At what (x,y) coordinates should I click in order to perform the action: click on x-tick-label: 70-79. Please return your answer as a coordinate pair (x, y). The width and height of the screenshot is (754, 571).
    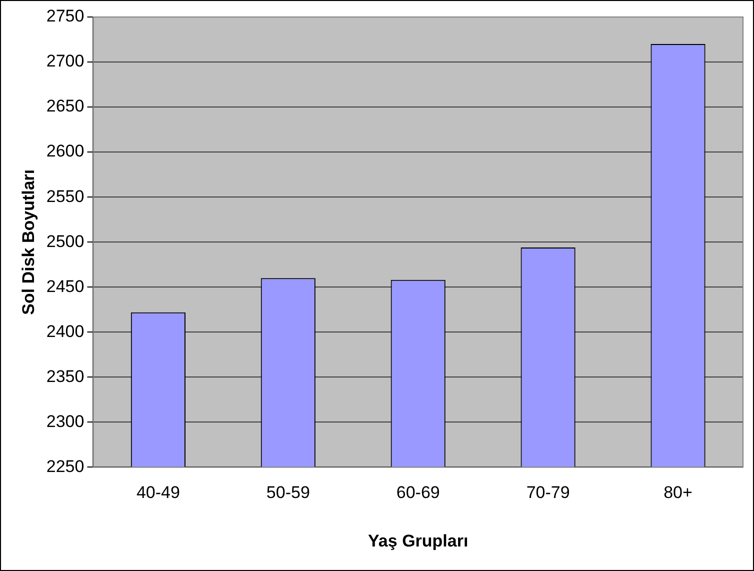
    Looking at the image, I should click on (548, 492).